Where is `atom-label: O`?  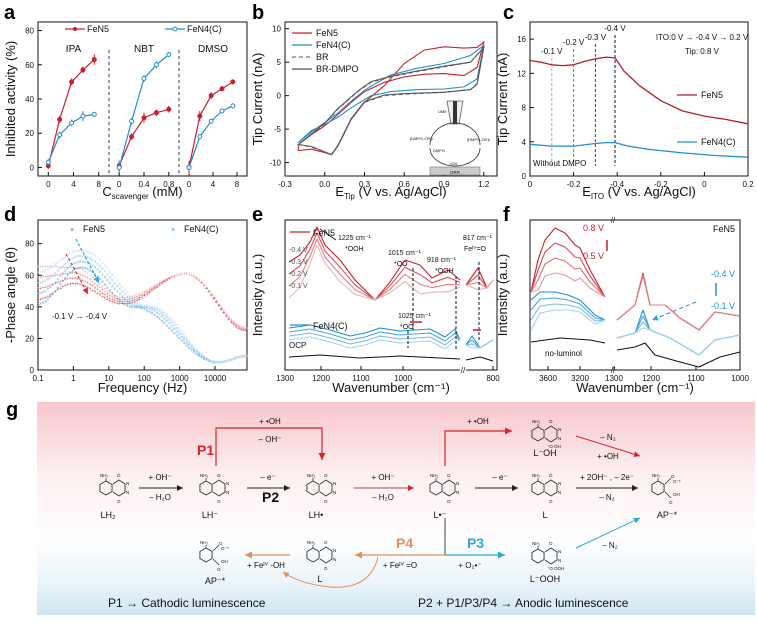
atom-label: O is located at coordinates (673, 476).